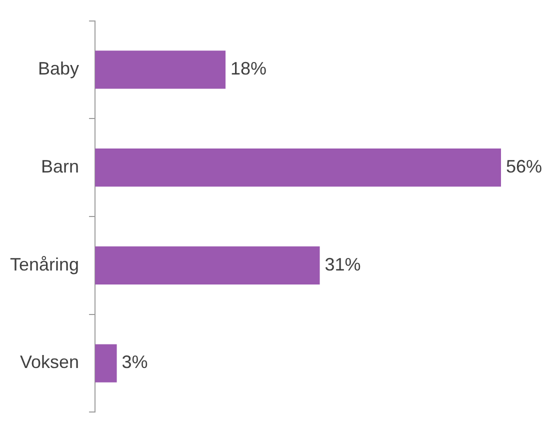 Image resolution: width=555 pixels, height=433 pixels. I want to click on data-label: 56%, so click(524, 166).